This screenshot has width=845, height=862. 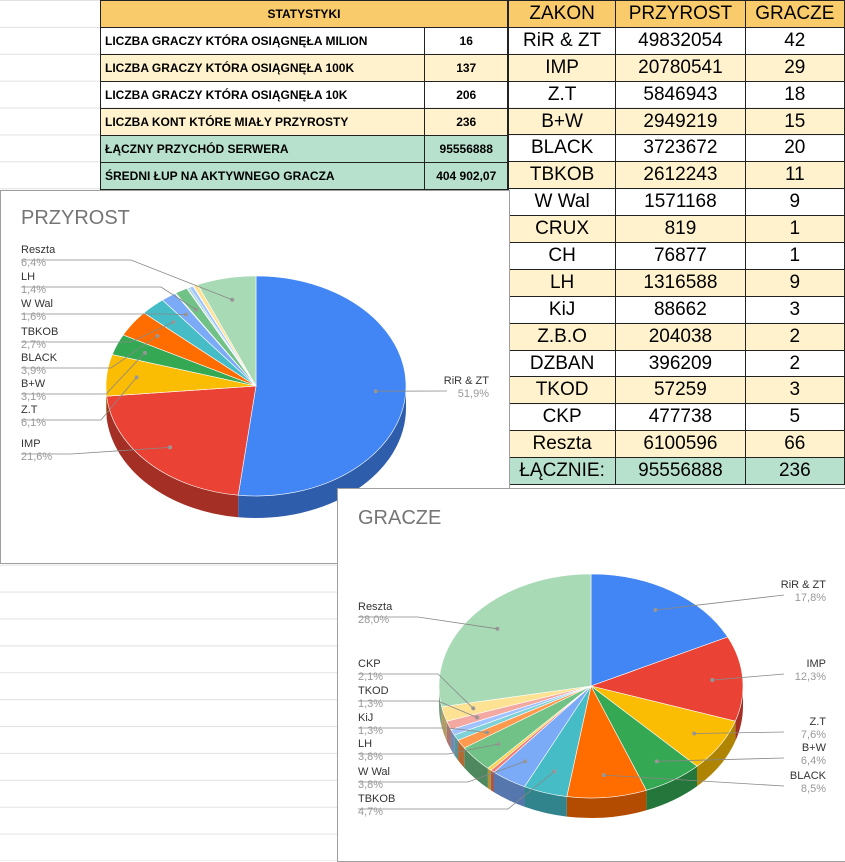 I want to click on stats-value: 16, so click(x=466, y=41).